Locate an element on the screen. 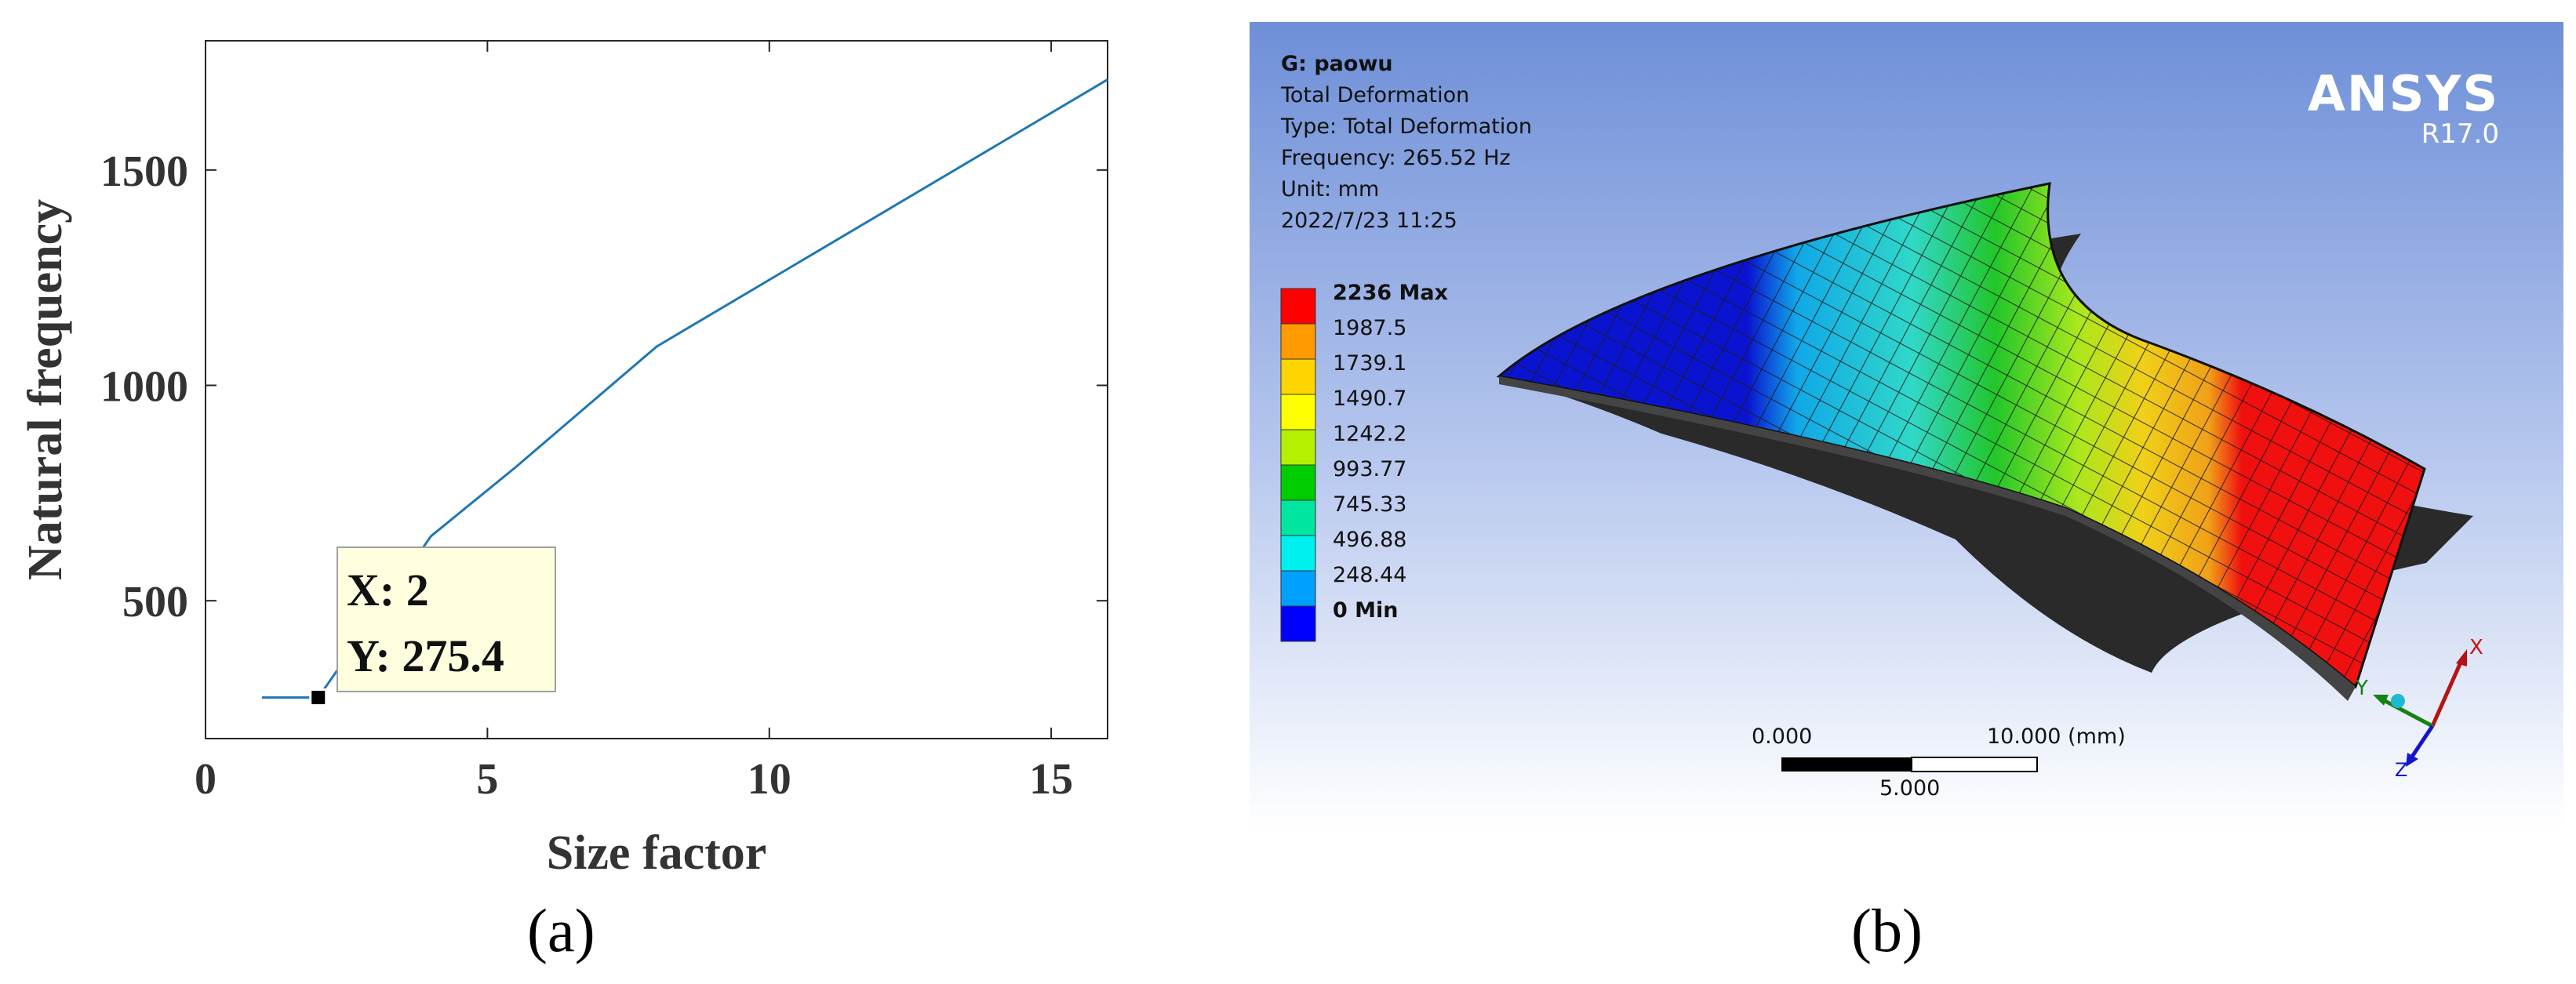 The image size is (2576, 984). info-unit: Unit: mm is located at coordinates (1330, 189).